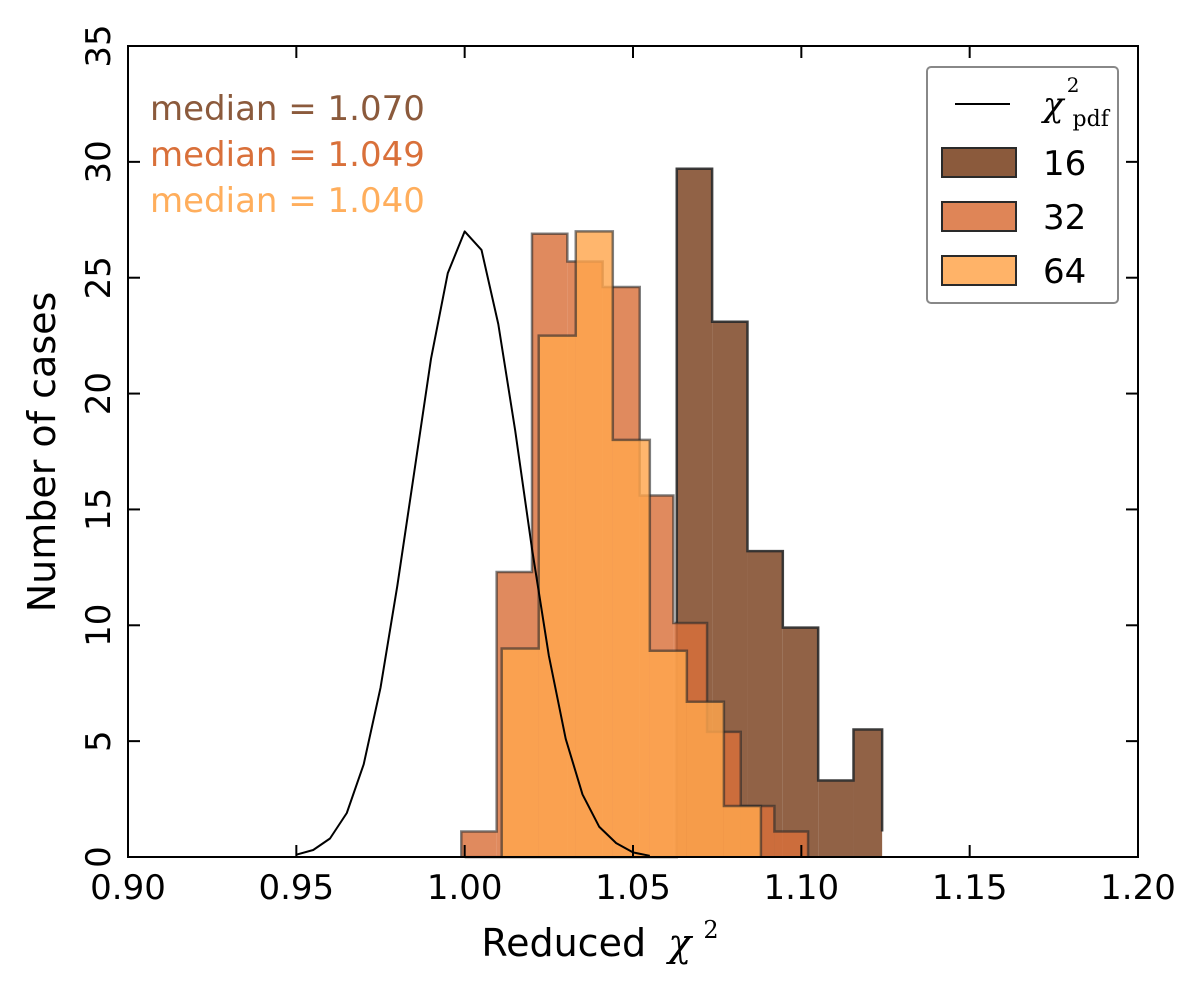 This screenshot has width=1200, height=994. I want to click on legend-label-16: 16, so click(1064, 164).